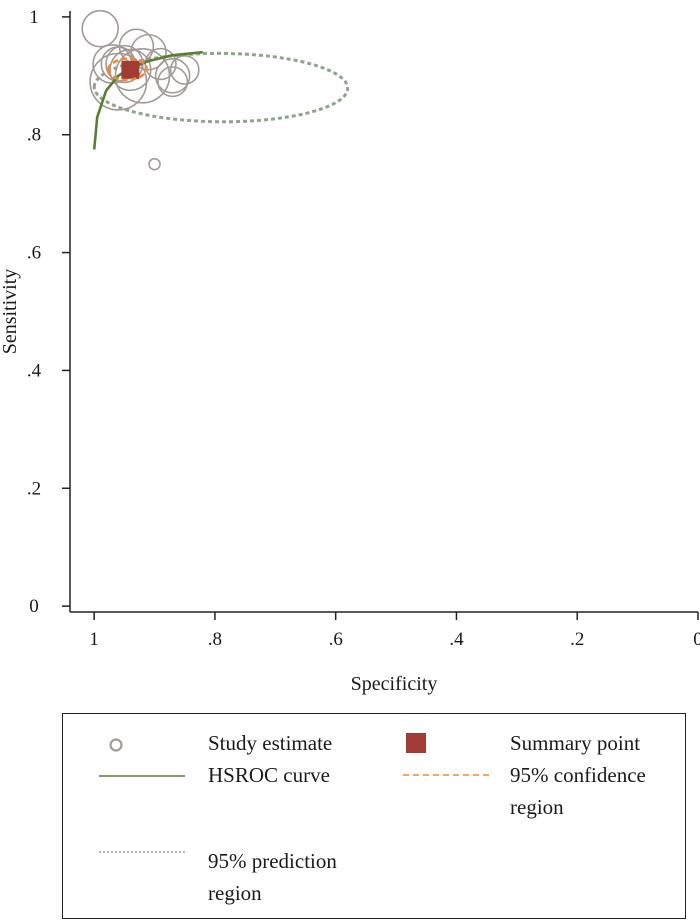 This screenshot has width=700, height=923. What do you see at coordinates (94, 639) in the screenshot?
I see `x-tick-label-0: 1` at bounding box center [94, 639].